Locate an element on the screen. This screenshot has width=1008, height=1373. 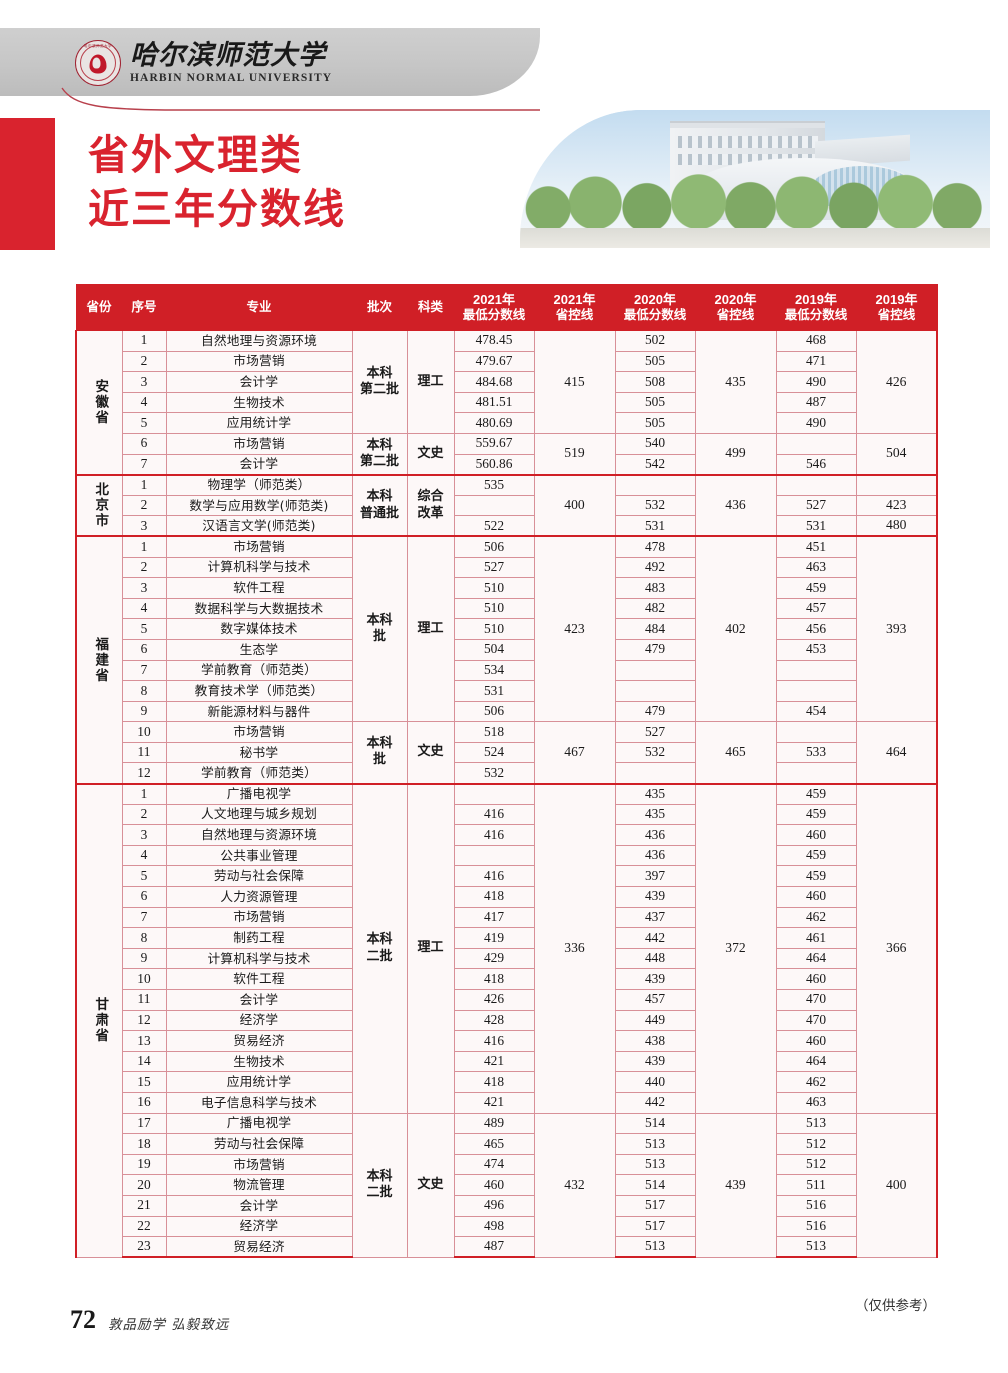
col-header-score-2021-year: 2021年 is located at coordinates (494, 300).